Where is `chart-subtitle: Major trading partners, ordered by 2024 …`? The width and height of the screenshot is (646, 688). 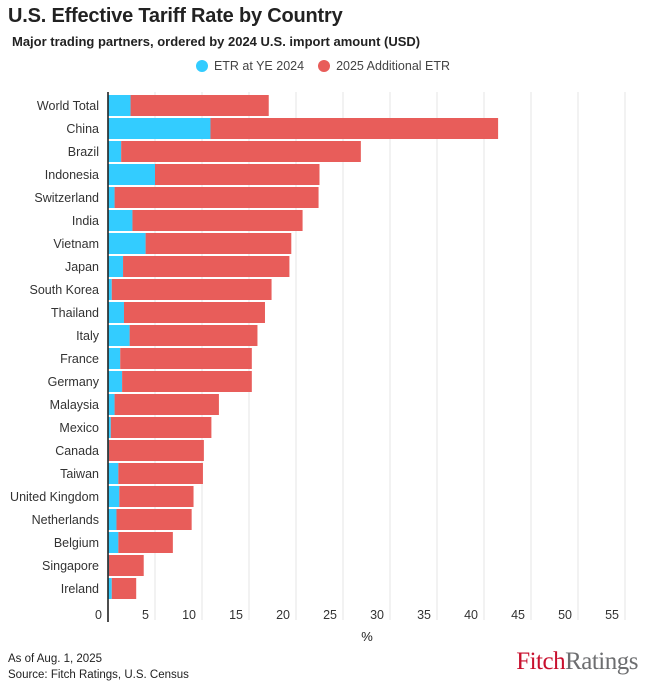 chart-subtitle: Major trading partners, ordered by 2024 … is located at coordinates (216, 41).